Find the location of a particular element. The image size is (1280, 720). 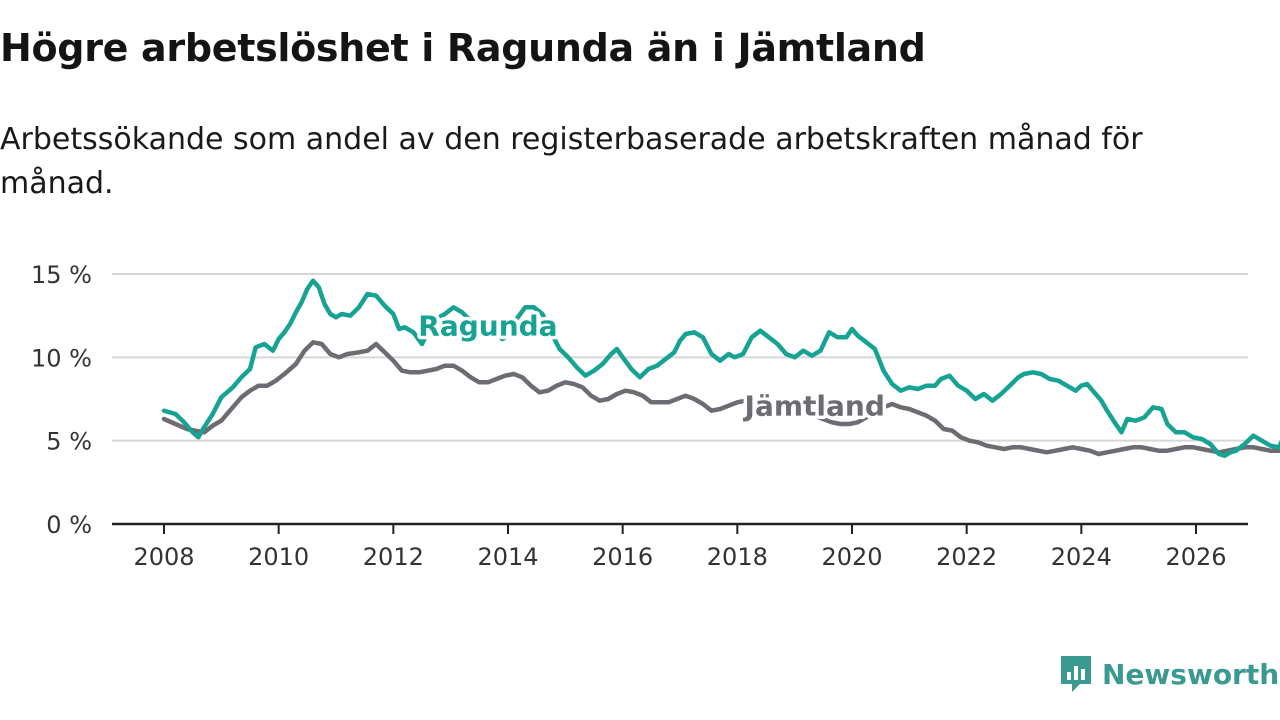

series-label-ragunda: Ragunda is located at coordinates (487, 326).